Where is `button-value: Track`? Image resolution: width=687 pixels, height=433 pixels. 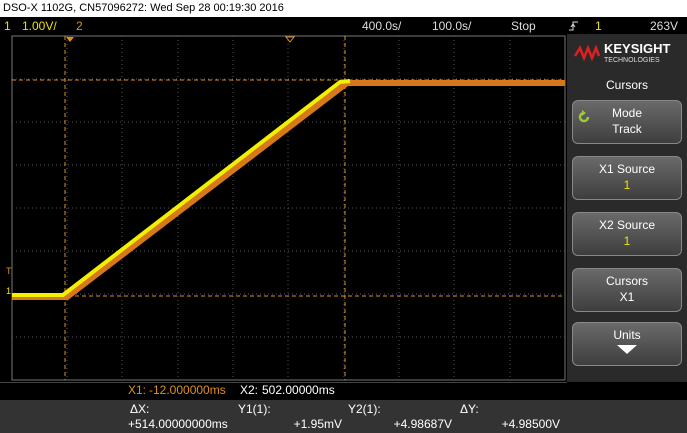 button-value: Track is located at coordinates (627, 129).